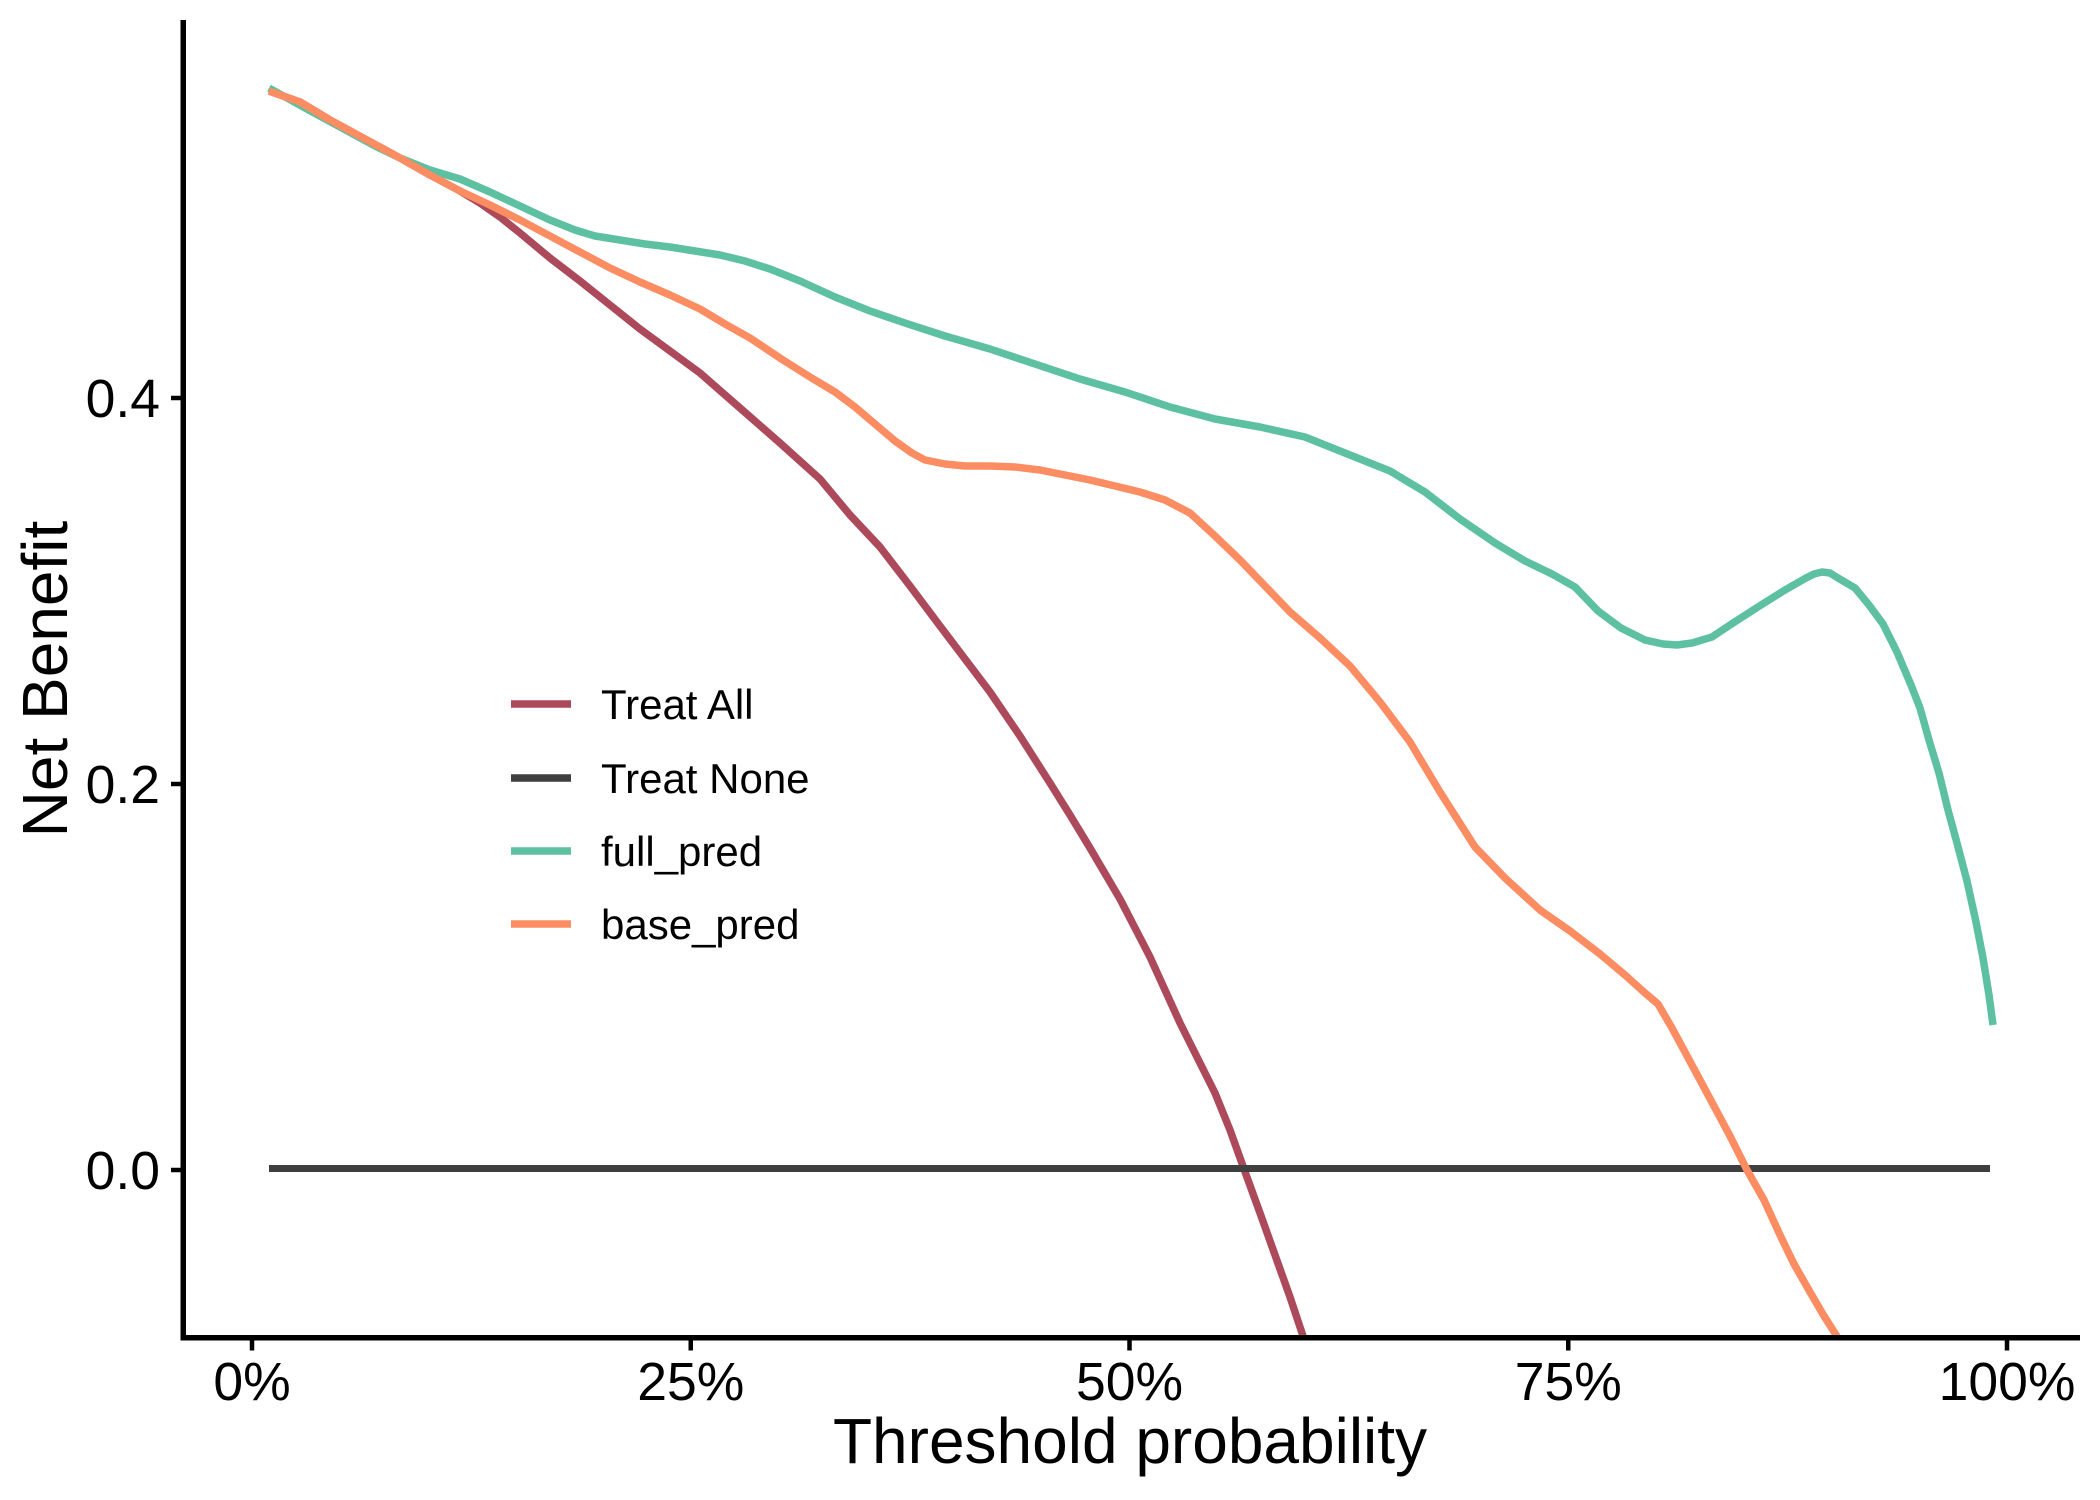 This screenshot has height=1500, width=2100. Describe the element at coordinates (1130, 1441) in the screenshot. I see `svg-text: Threshold probability` at that location.